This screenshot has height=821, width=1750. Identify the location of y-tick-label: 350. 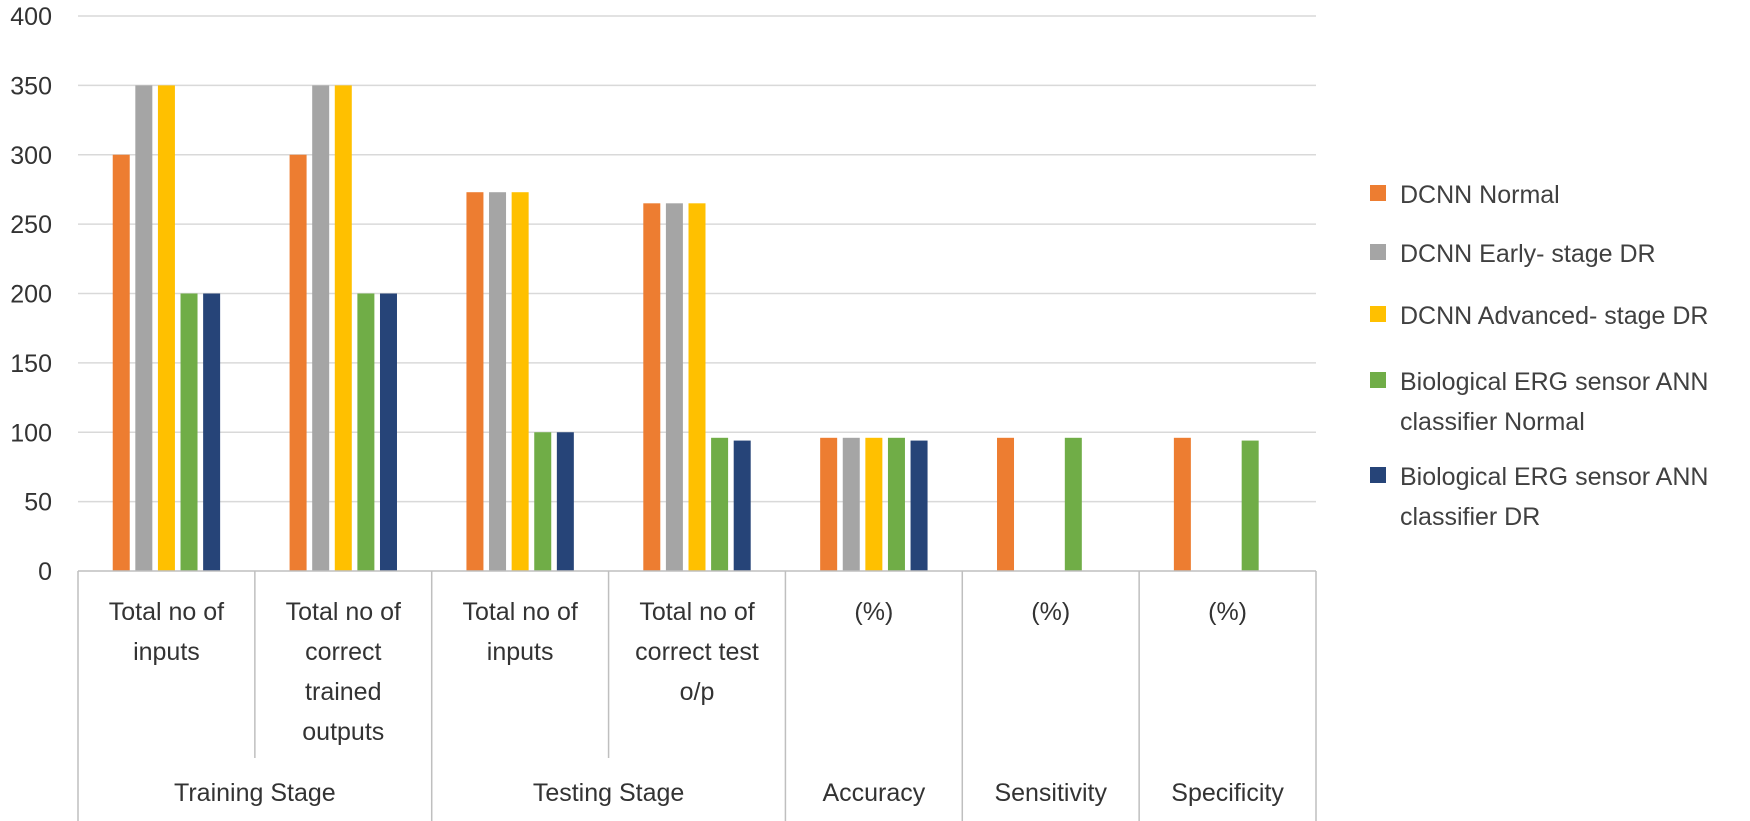
(31, 86).